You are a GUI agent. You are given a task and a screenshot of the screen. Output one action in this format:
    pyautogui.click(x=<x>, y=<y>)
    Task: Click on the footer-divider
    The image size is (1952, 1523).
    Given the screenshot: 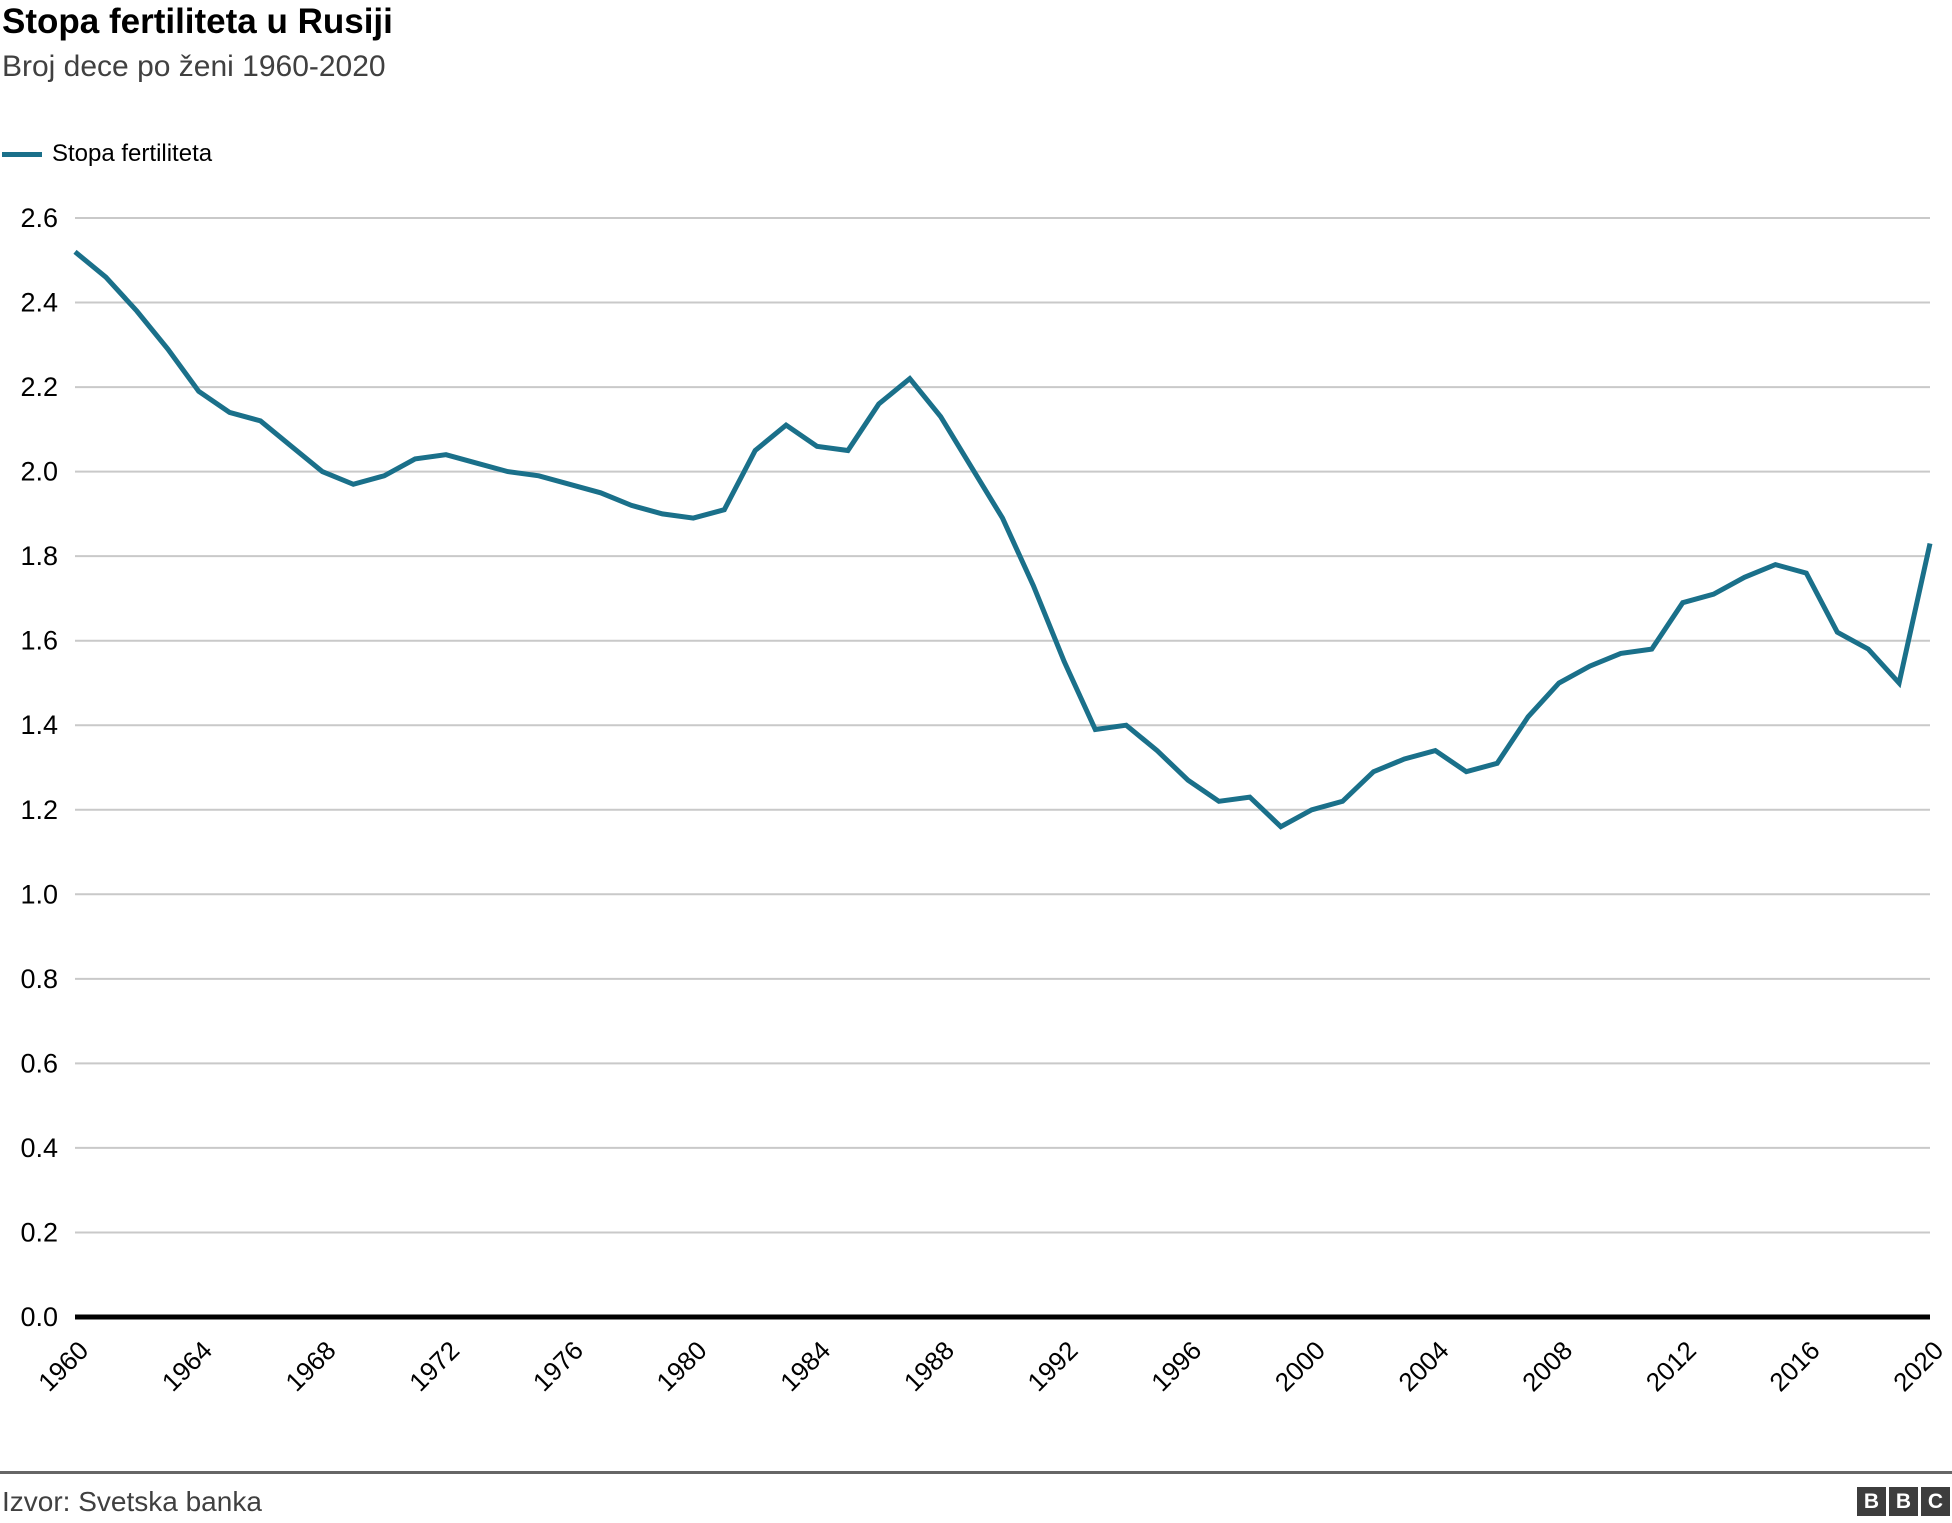 What is the action you would take?
    pyautogui.click(x=976, y=1472)
    